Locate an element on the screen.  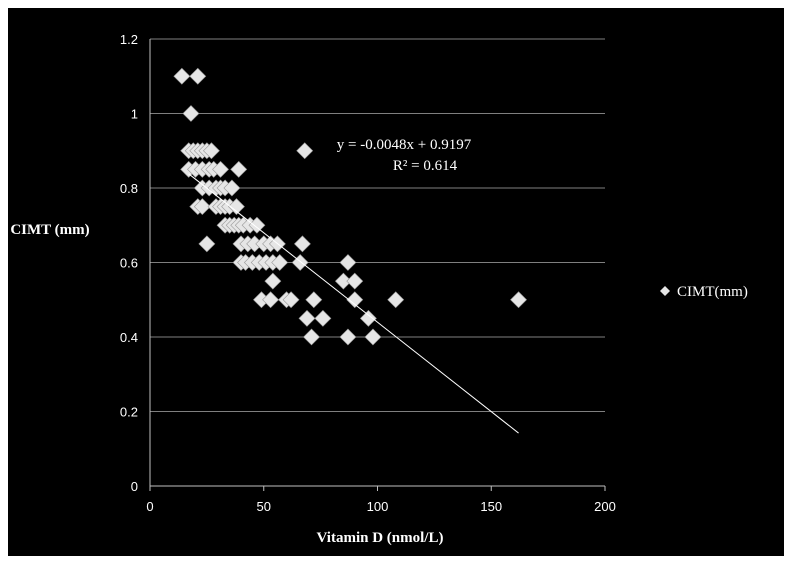
x-tick-label: 50 is located at coordinates (264, 506).